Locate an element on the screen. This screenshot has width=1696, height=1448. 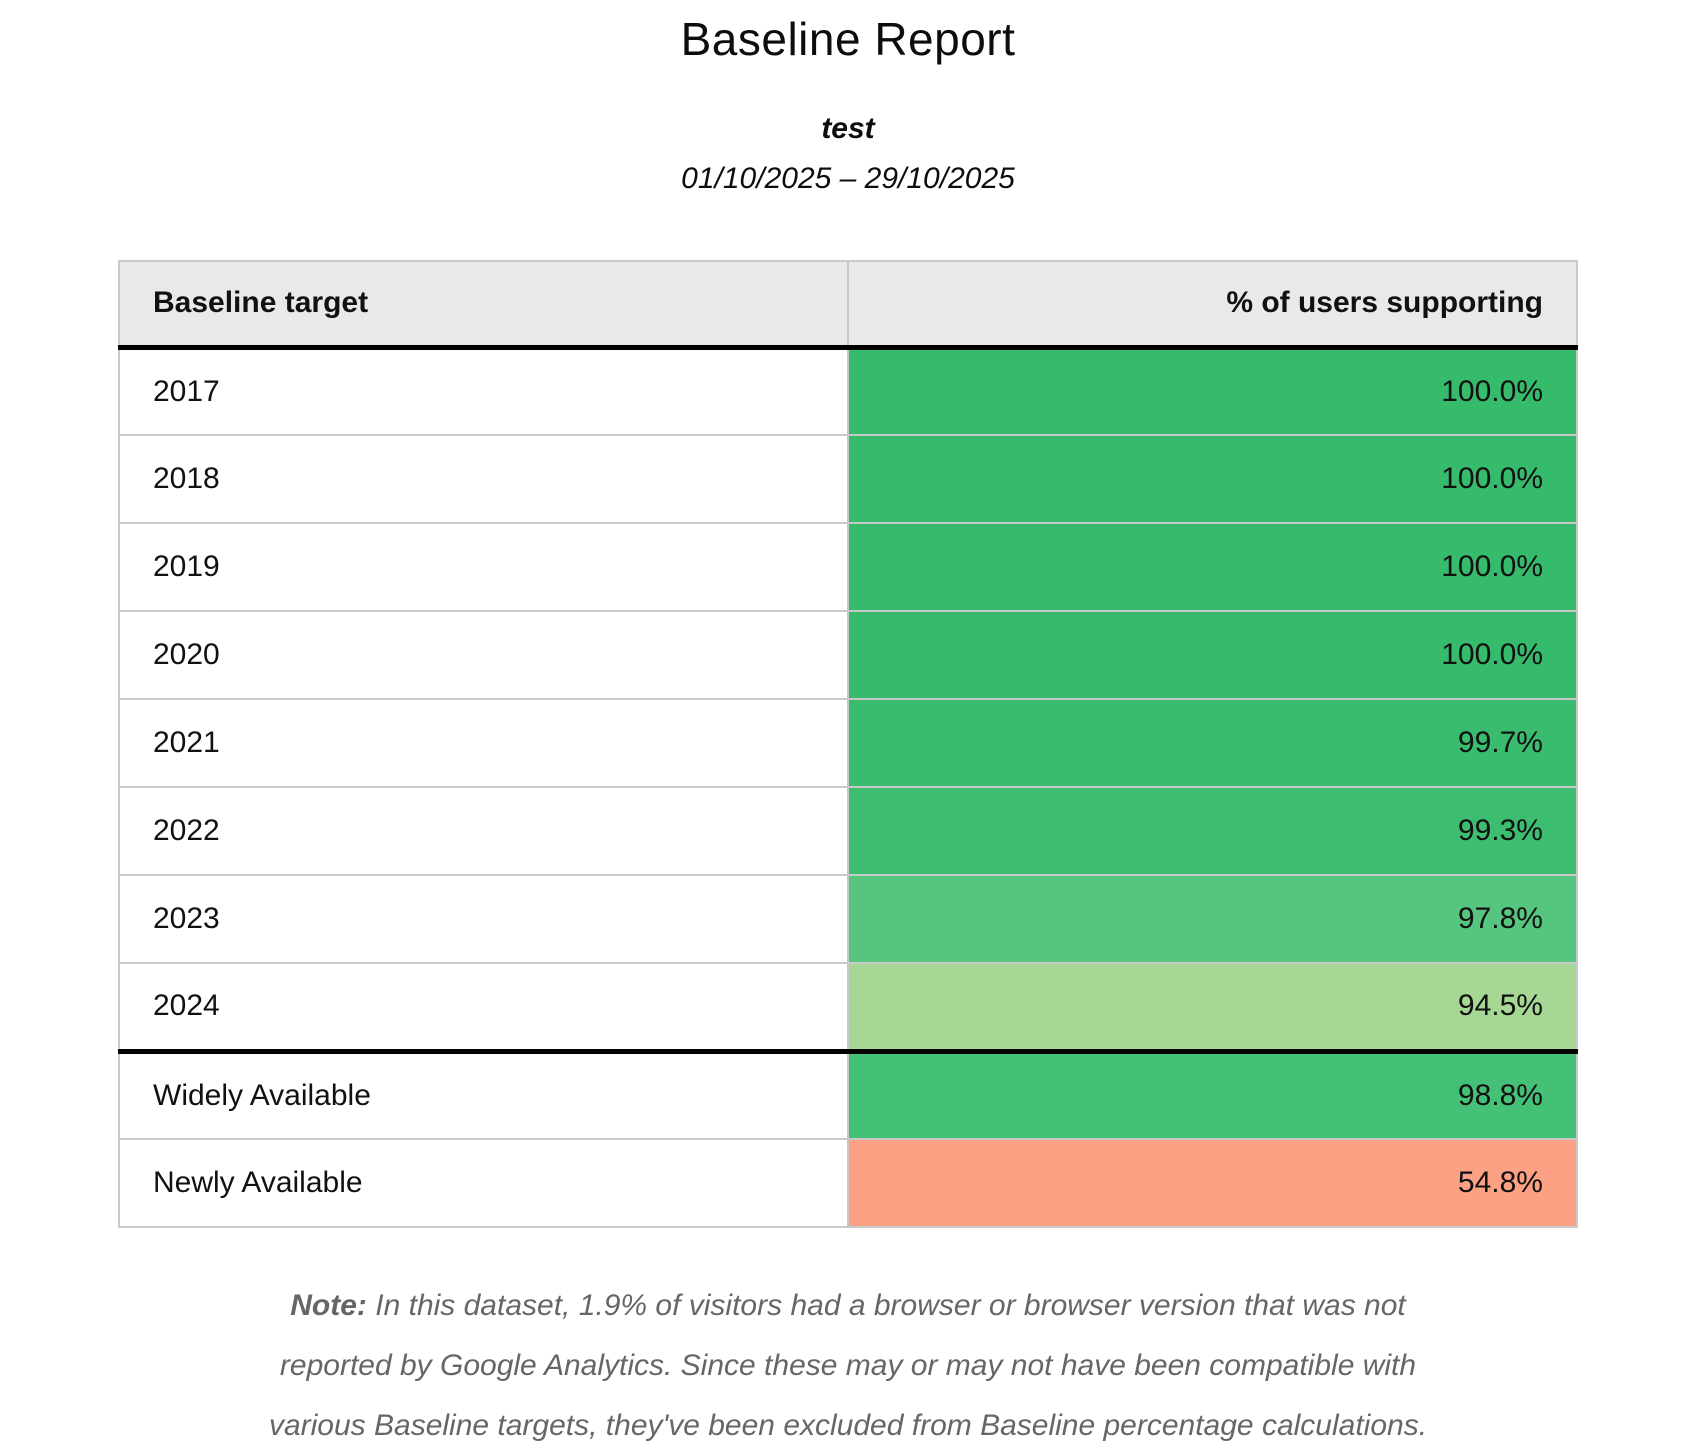
baseline-target-cell: 2019 is located at coordinates (483, 567).